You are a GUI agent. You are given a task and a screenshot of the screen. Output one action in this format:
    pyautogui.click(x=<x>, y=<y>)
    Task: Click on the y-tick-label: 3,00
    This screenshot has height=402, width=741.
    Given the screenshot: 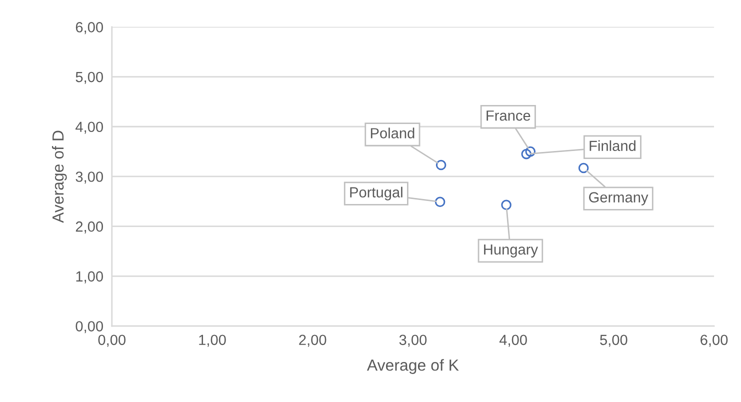 What is the action you would take?
    pyautogui.click(x=89, y=178)
    